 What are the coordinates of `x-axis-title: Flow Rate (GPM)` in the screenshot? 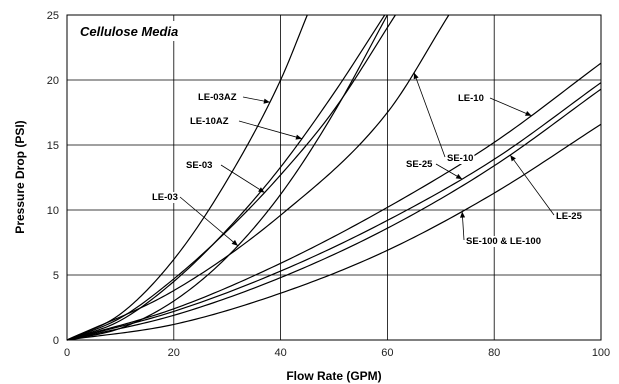 It's located at (333, 376).